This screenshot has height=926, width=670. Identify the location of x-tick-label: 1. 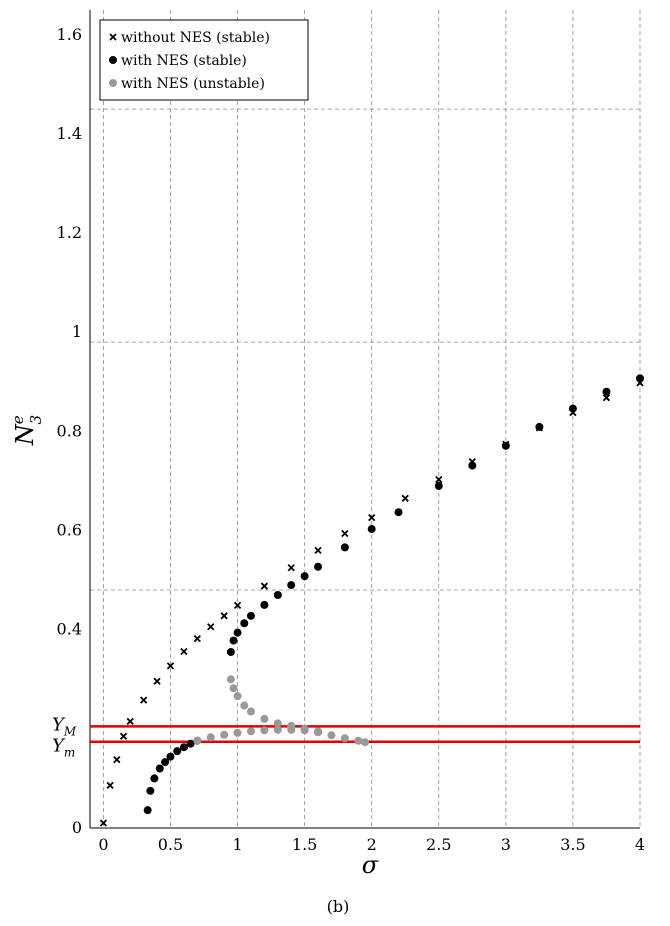
(237, 844).